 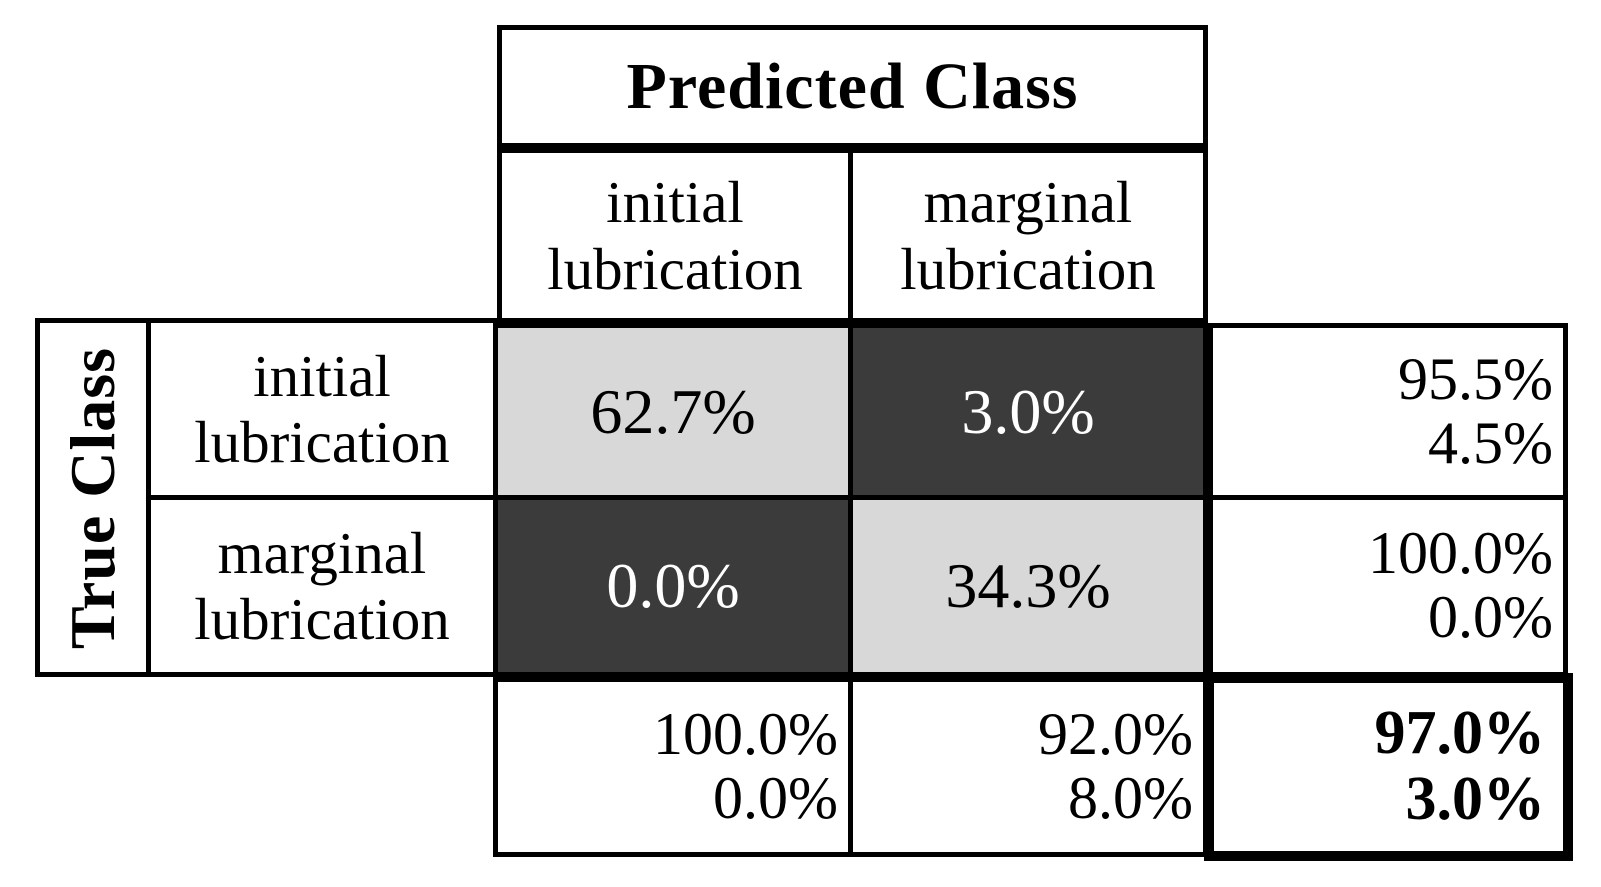 I want to click on column-summary-top-value: 92.0%, so click(x=1115, y=734).